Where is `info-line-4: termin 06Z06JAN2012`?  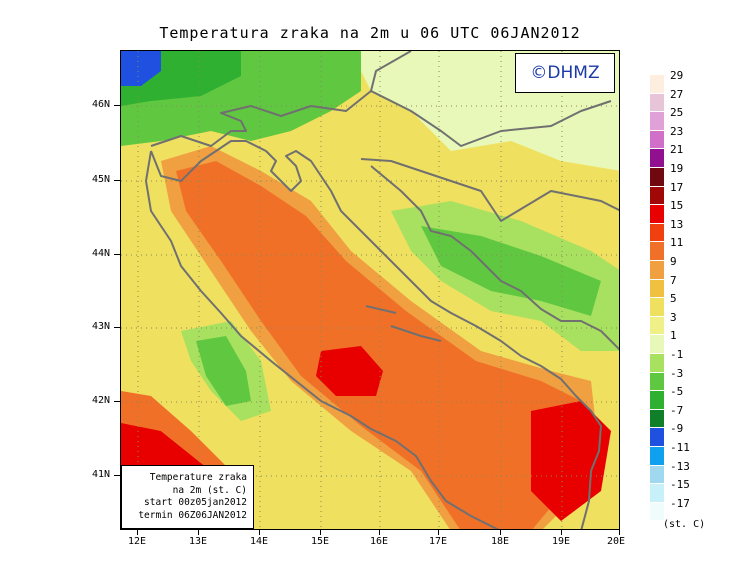
info-line-4: termin 06Z06JAN2012 is located at coordinates (192, 515).